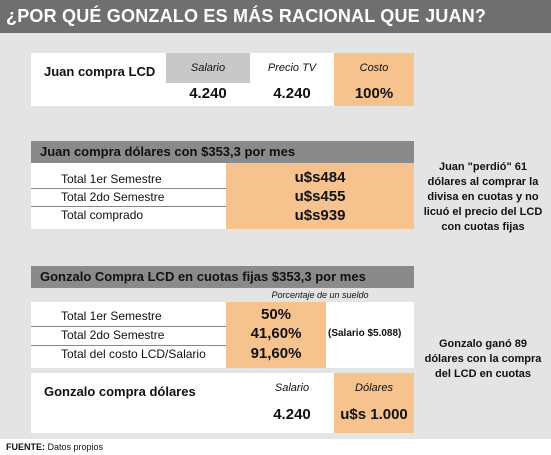 This screenshot has width=551, height=455. What do you see at coordinates (208, 93) in the screenshot?
I see `salario-value: 4.240` at bounding box center [208, 93].